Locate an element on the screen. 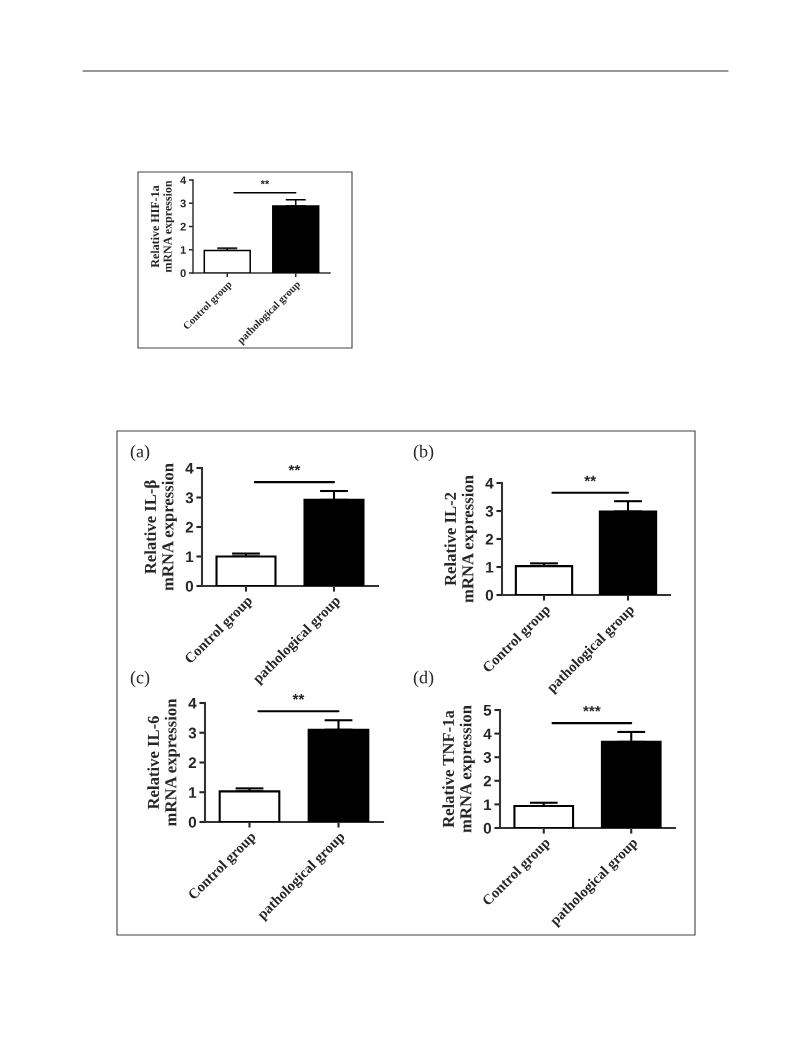 This screenshot has width=793, height=1057. y-tick-label: 5 is located at coordinates (487, 710).